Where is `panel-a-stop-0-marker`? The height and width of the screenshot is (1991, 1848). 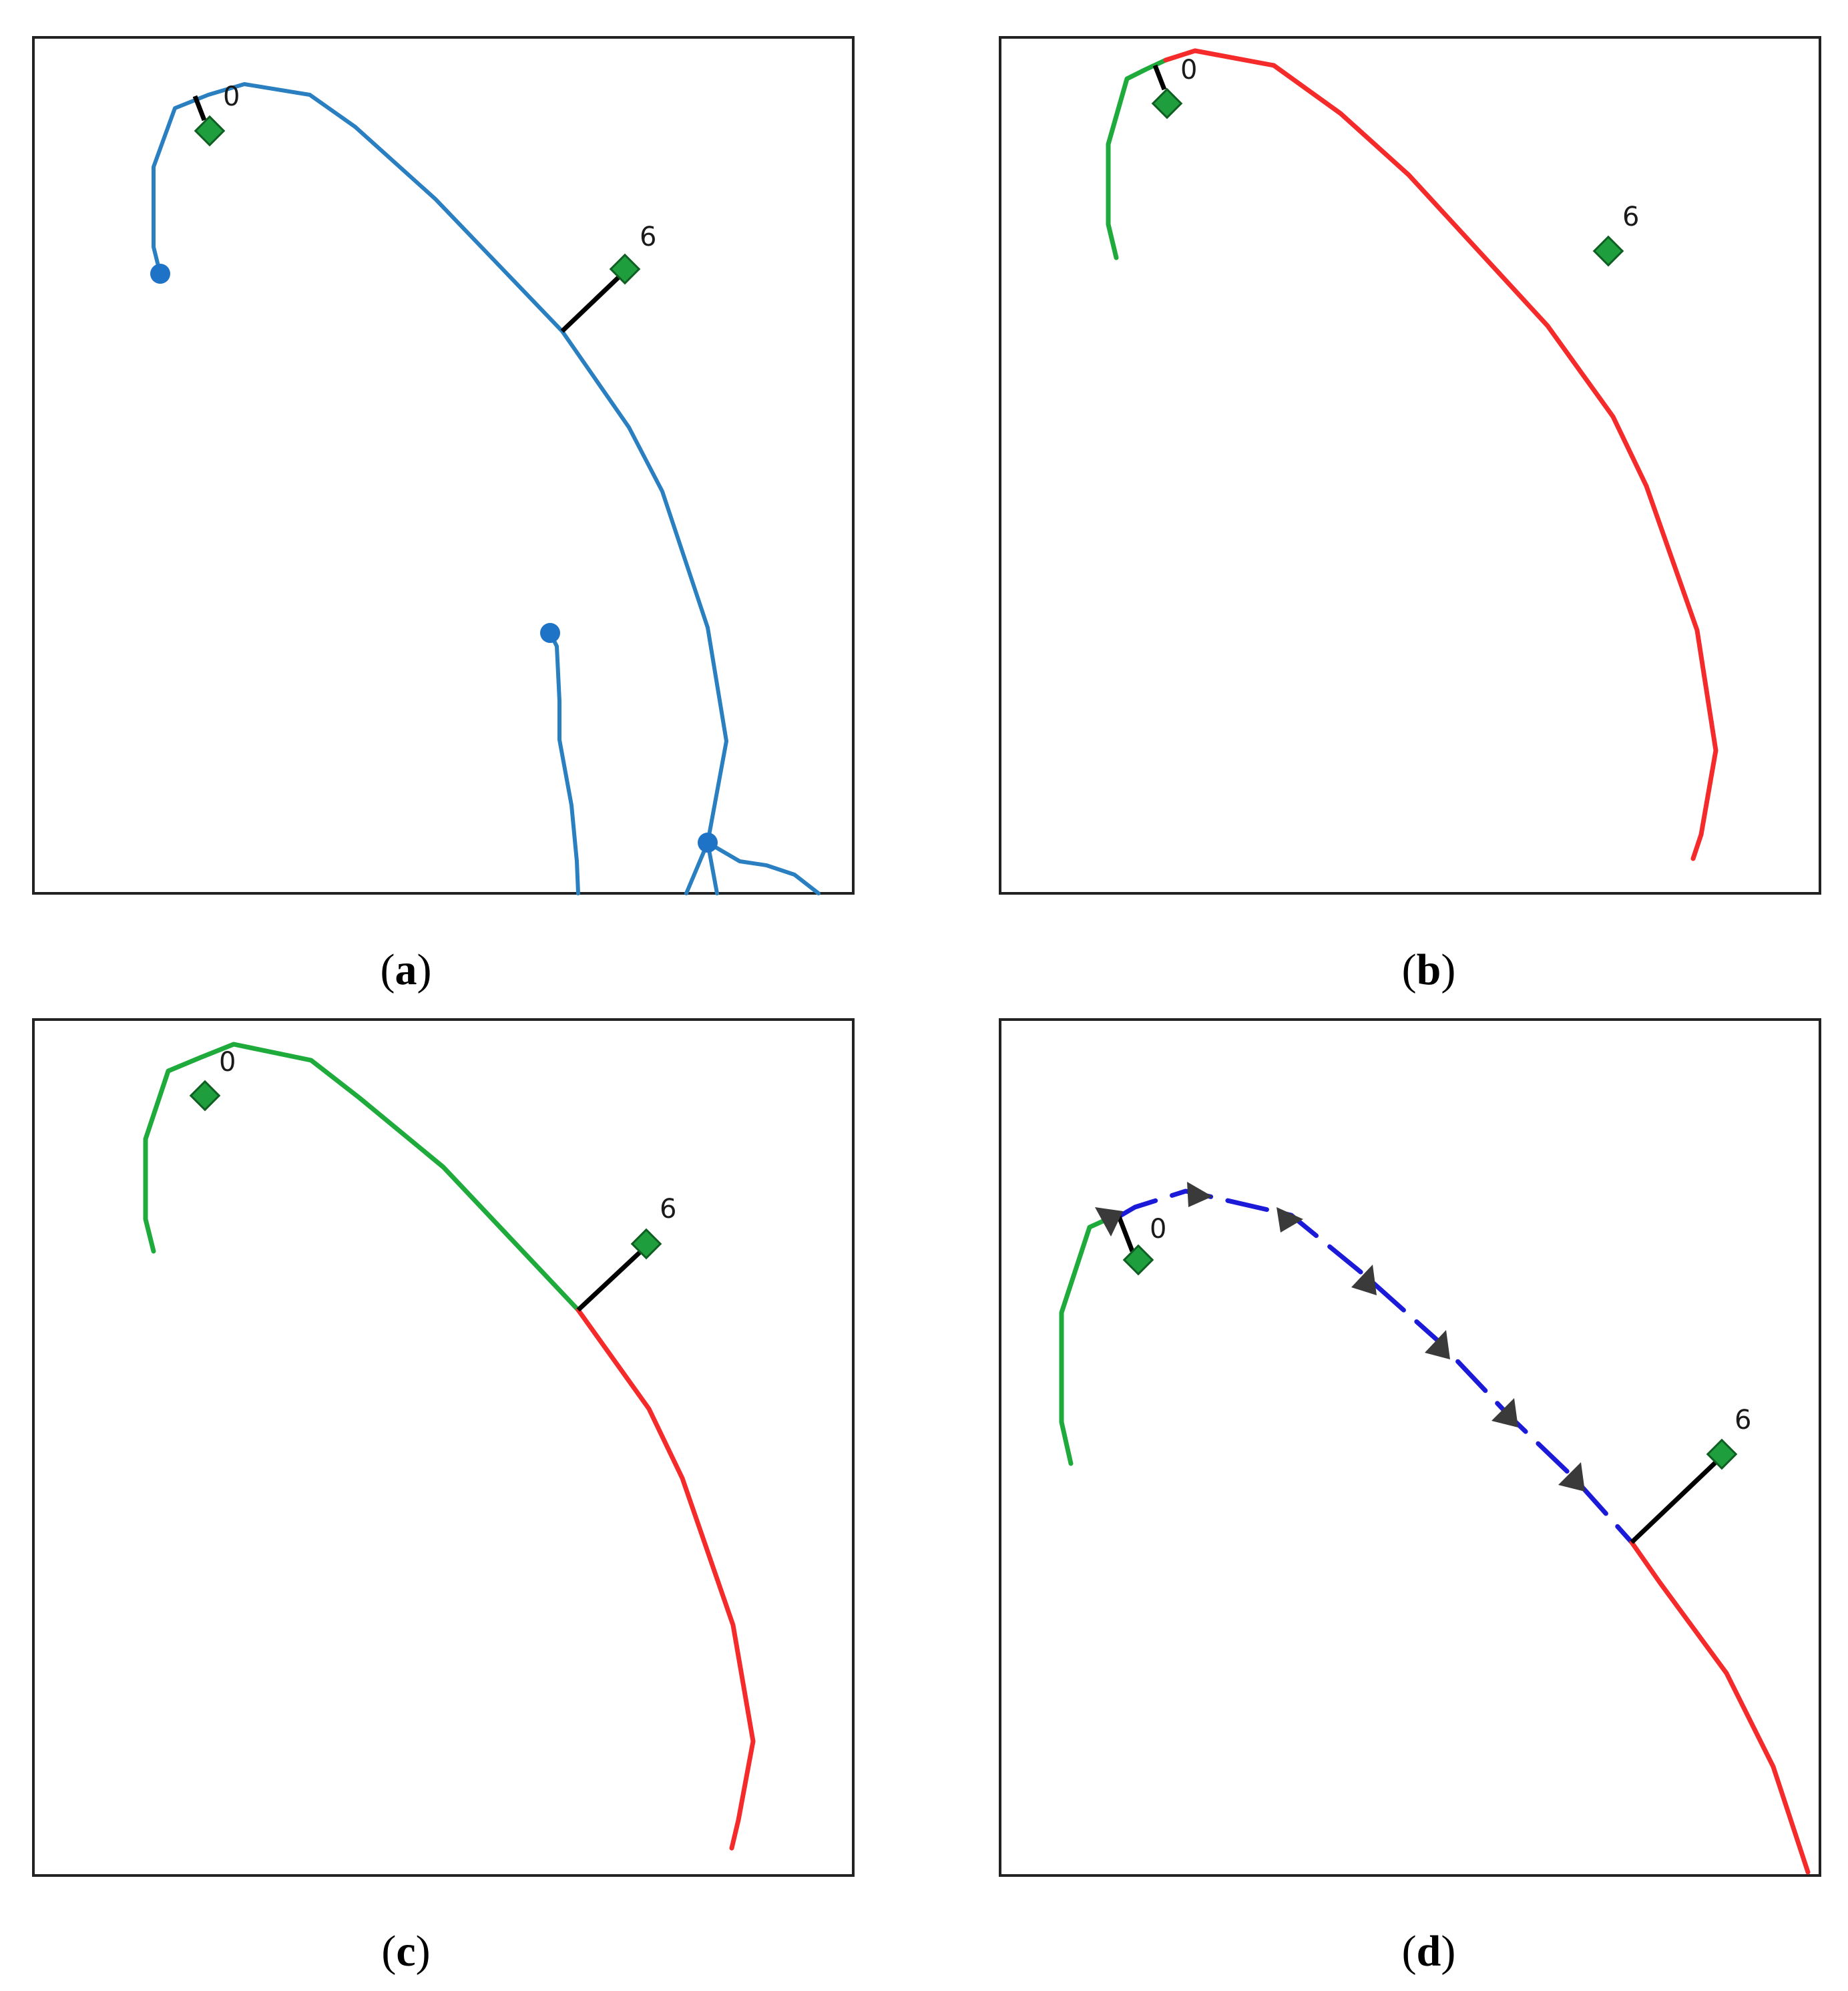
panel-a-stop-0-marker is located at coordinates (210, 131).